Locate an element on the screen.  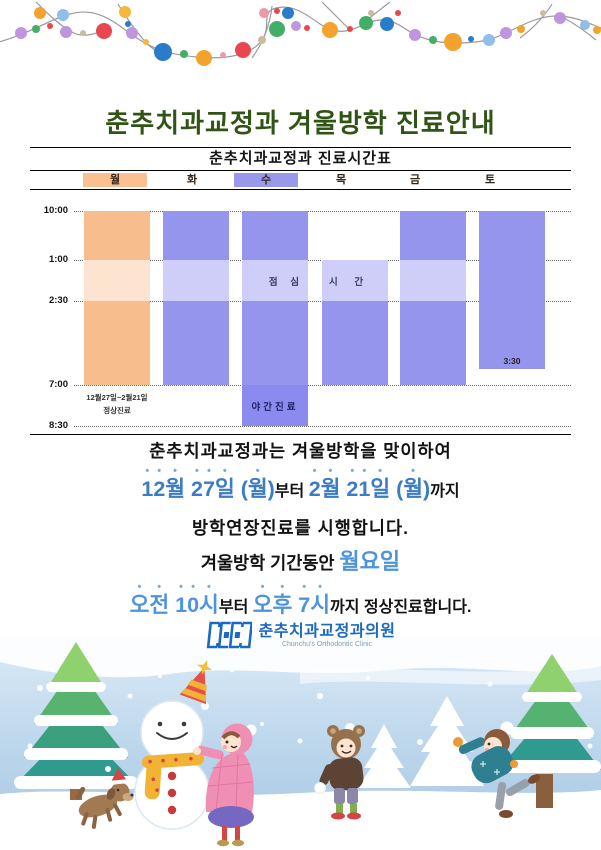
dog is located at coordinates (104, 797).